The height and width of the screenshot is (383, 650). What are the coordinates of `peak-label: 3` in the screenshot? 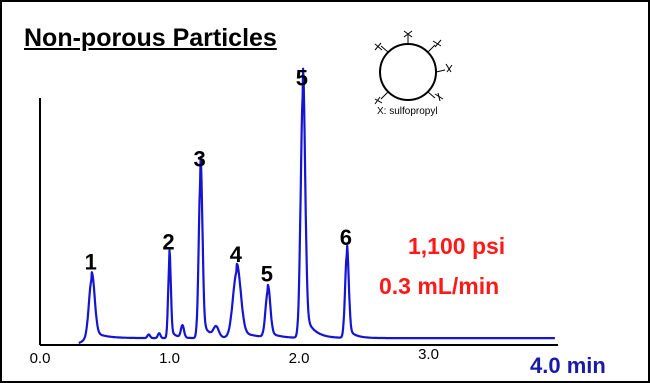 It's located at (199, 158).